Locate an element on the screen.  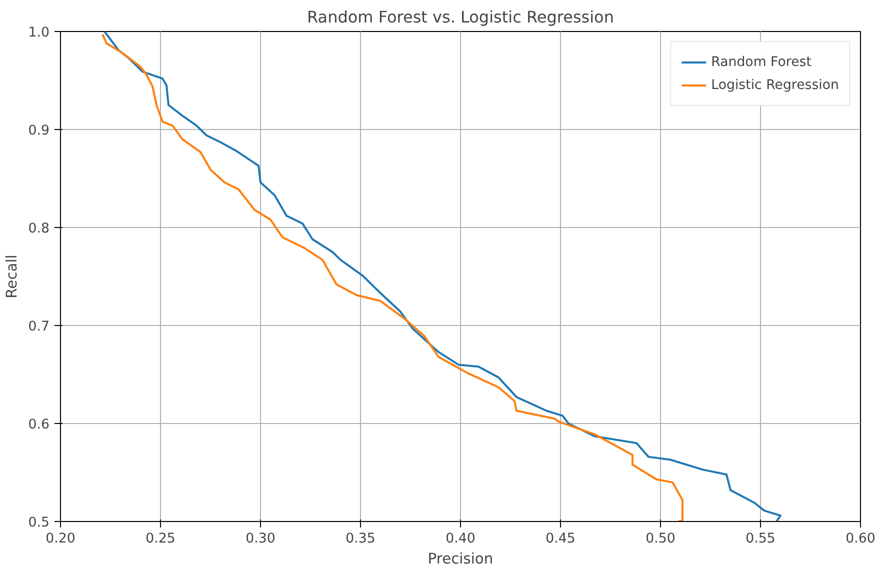
y-tick-label: 0.6 is located at coordinates (39, 425).